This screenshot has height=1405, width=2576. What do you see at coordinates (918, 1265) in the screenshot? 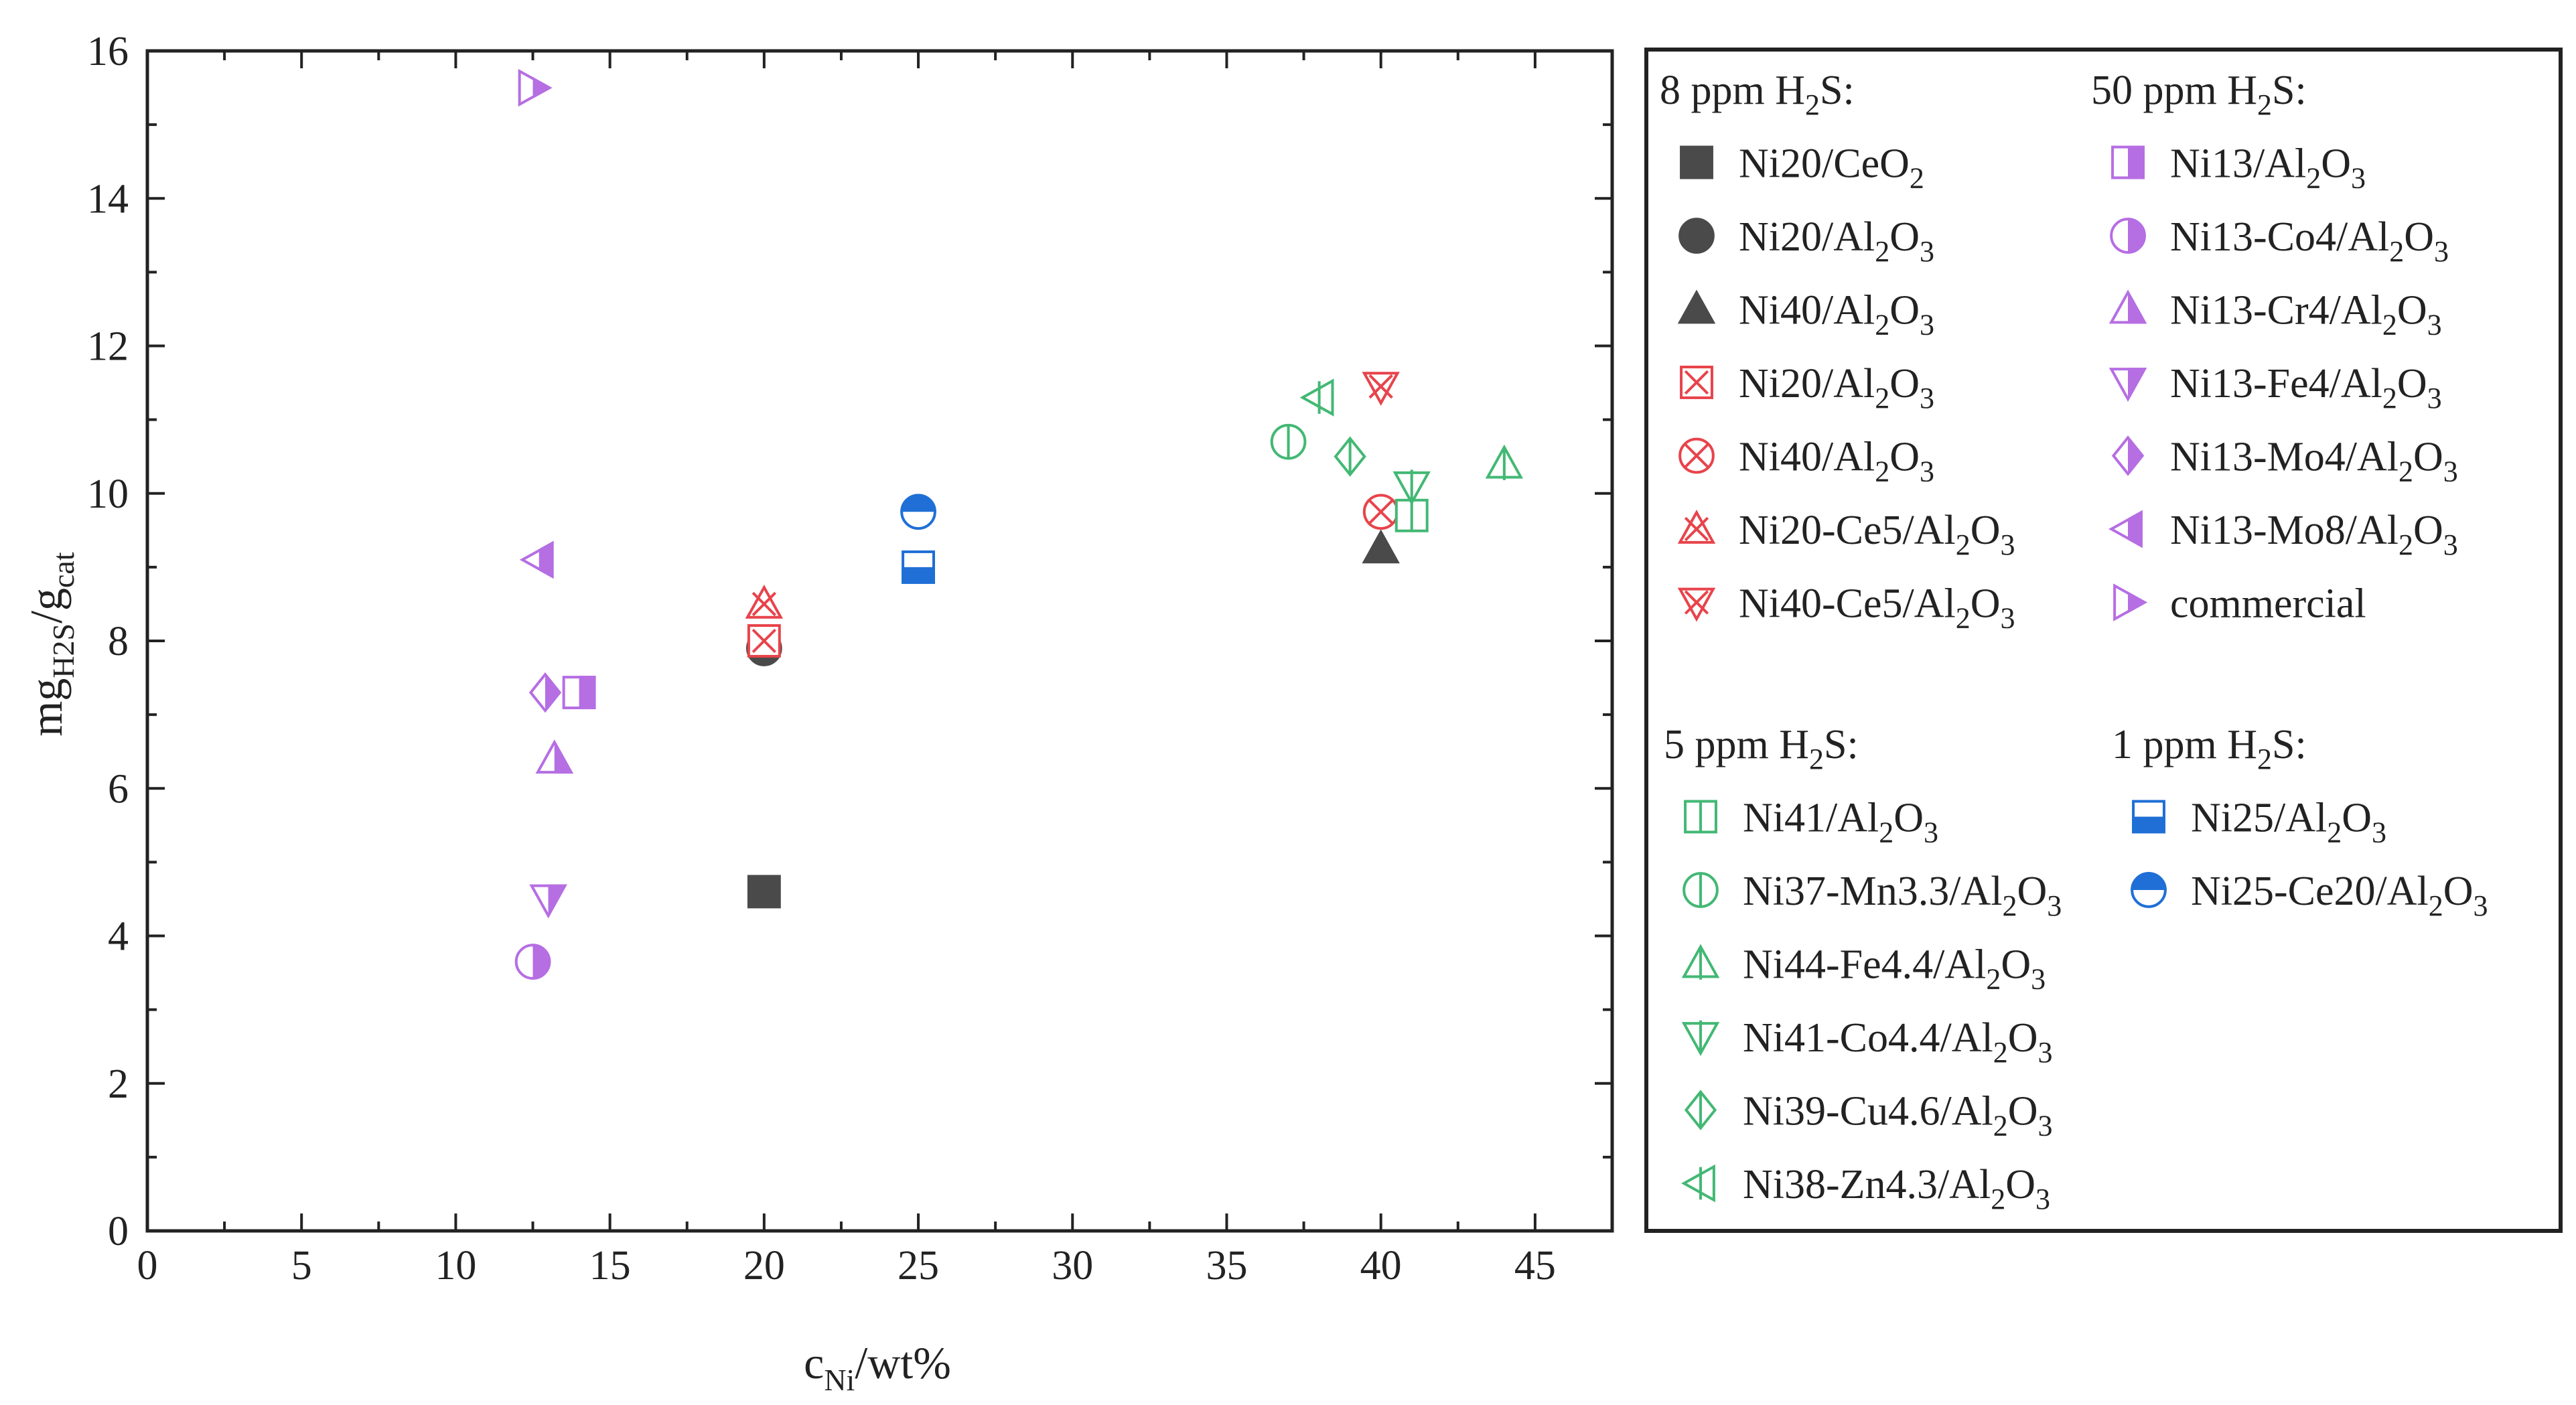
I see `x-tick-label: 25` at bounding box center [918, 1265].